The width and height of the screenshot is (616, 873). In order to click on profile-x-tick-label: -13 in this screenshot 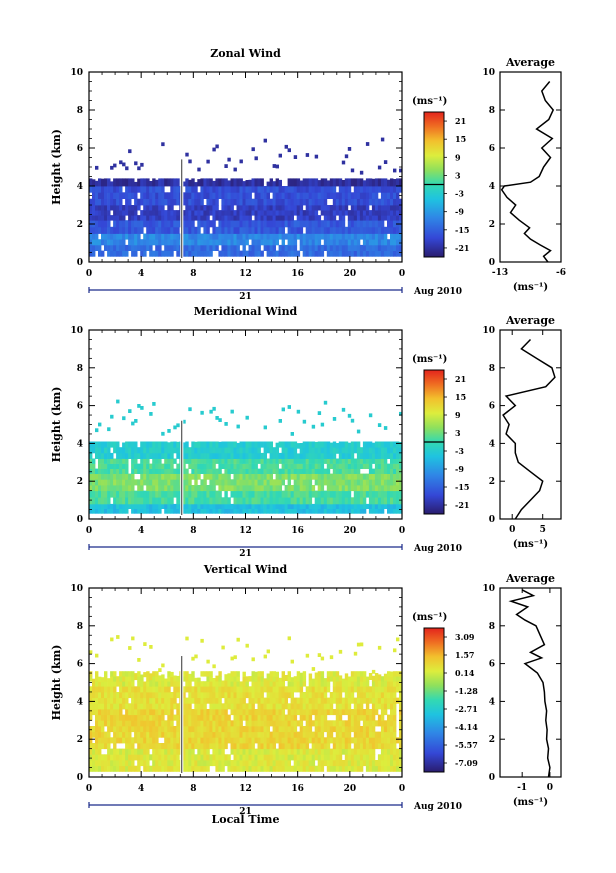, I will do `click(500, 273)`.